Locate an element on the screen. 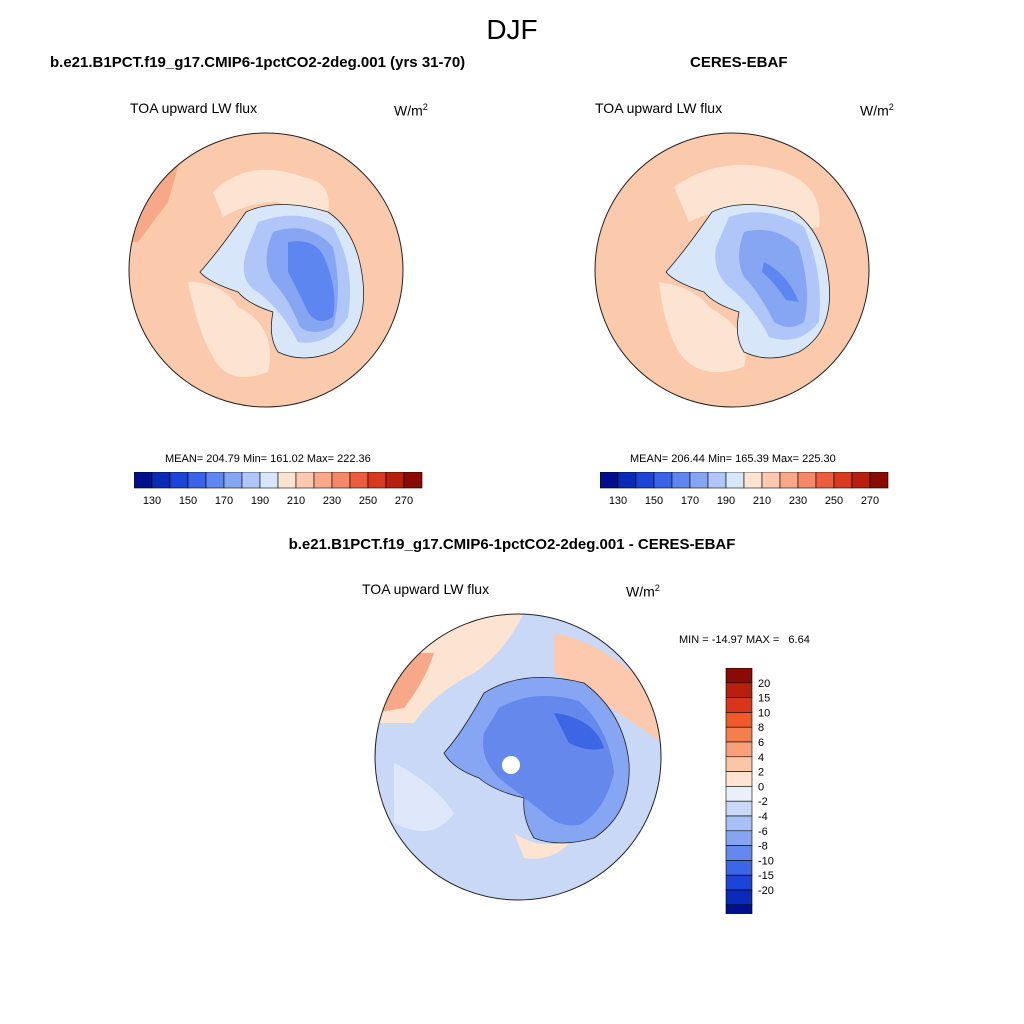 The width and height of the screenshot is (1024, 1024). model-colorbar-tick-label: 230 is located at coordinates (332, 501).